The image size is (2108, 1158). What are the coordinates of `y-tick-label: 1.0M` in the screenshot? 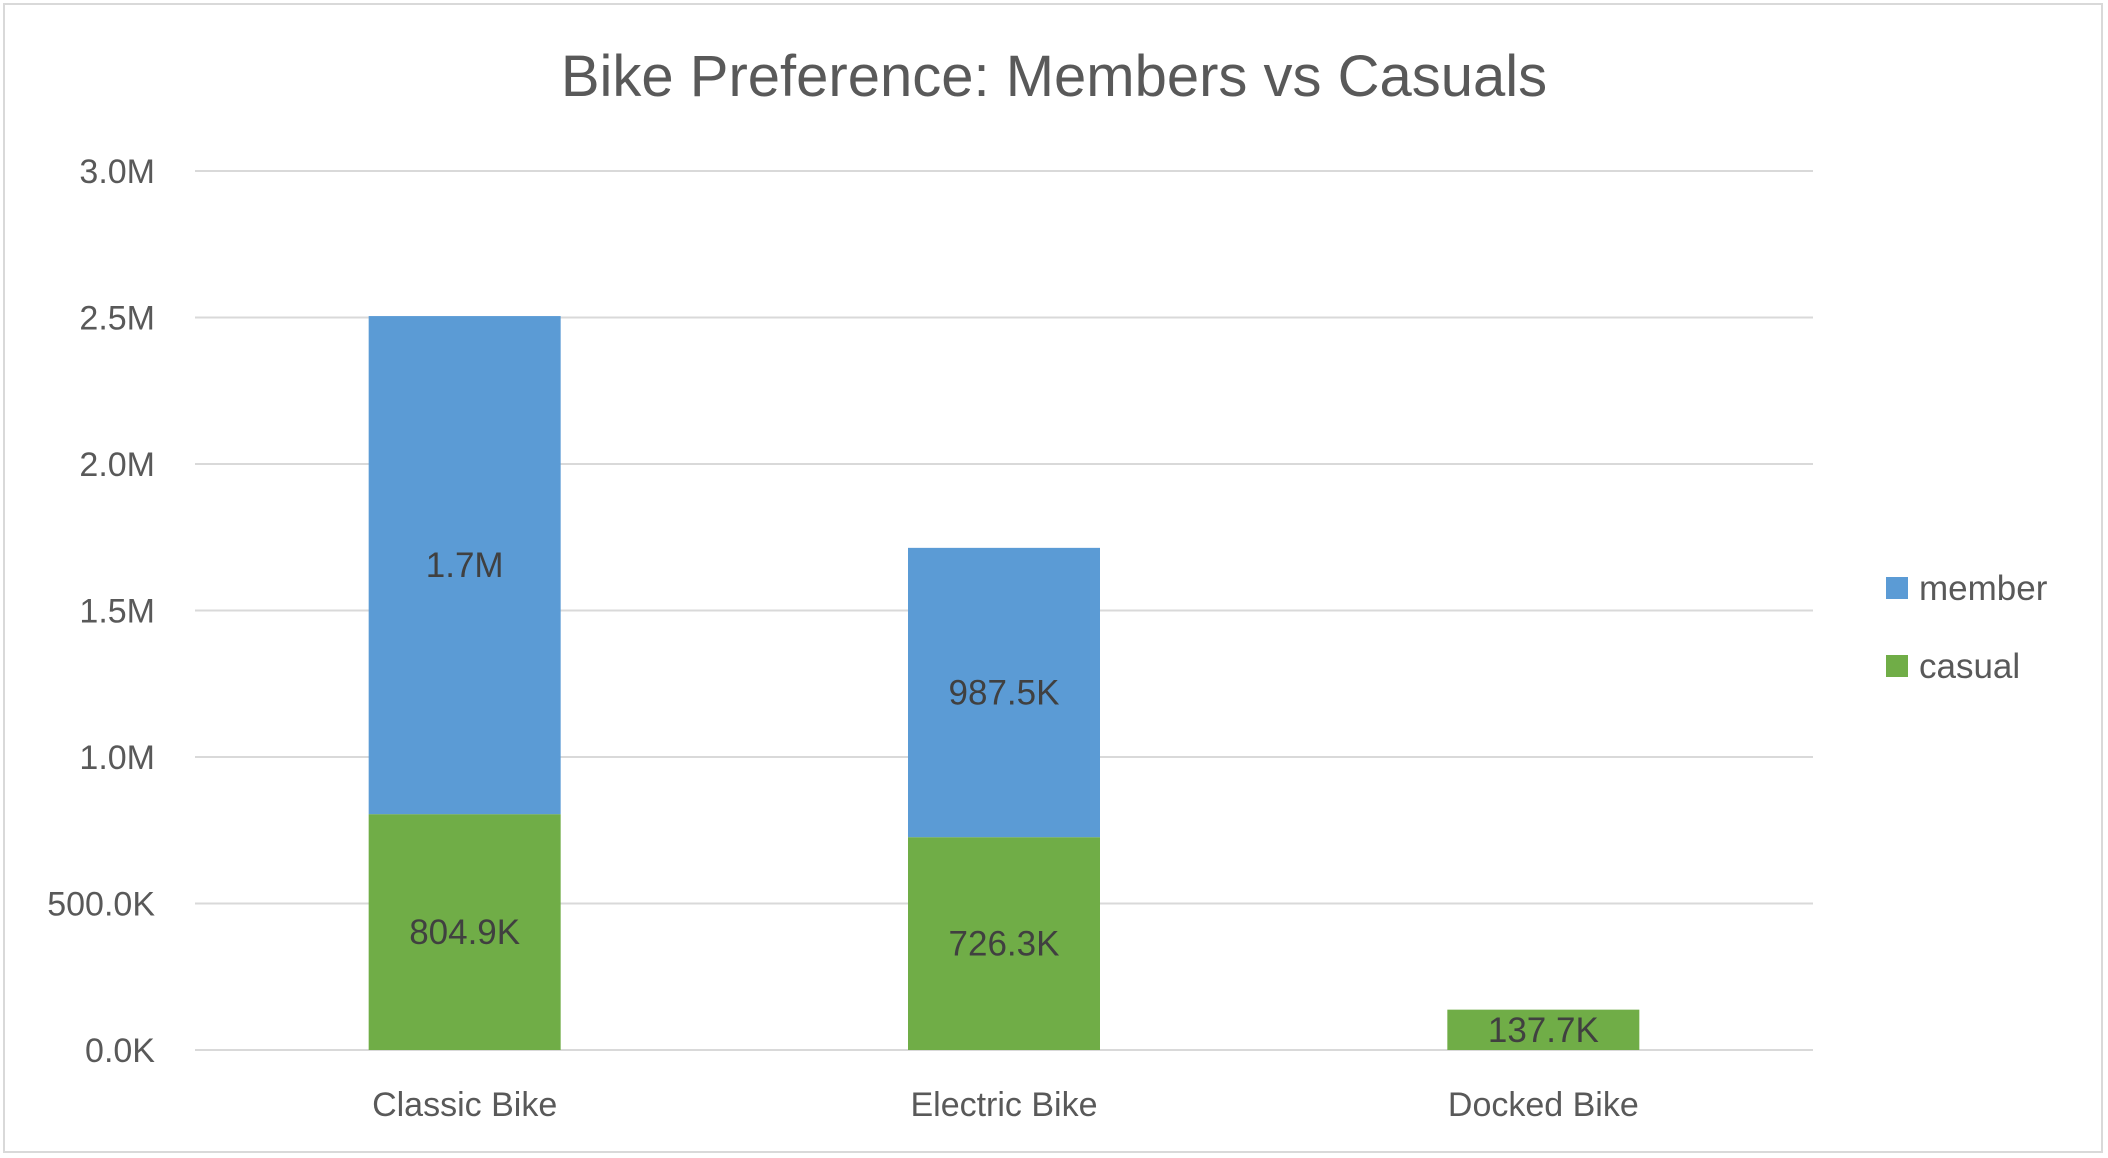 It's located at (117, 758).